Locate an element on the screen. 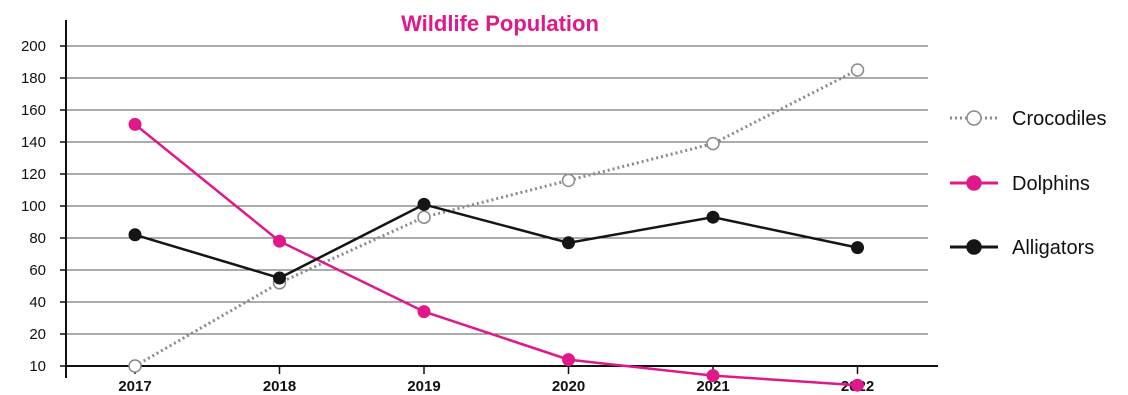 This screenshot has height=395, width=1128. y-tick-label: 10 is located at coordinates (37, 366).